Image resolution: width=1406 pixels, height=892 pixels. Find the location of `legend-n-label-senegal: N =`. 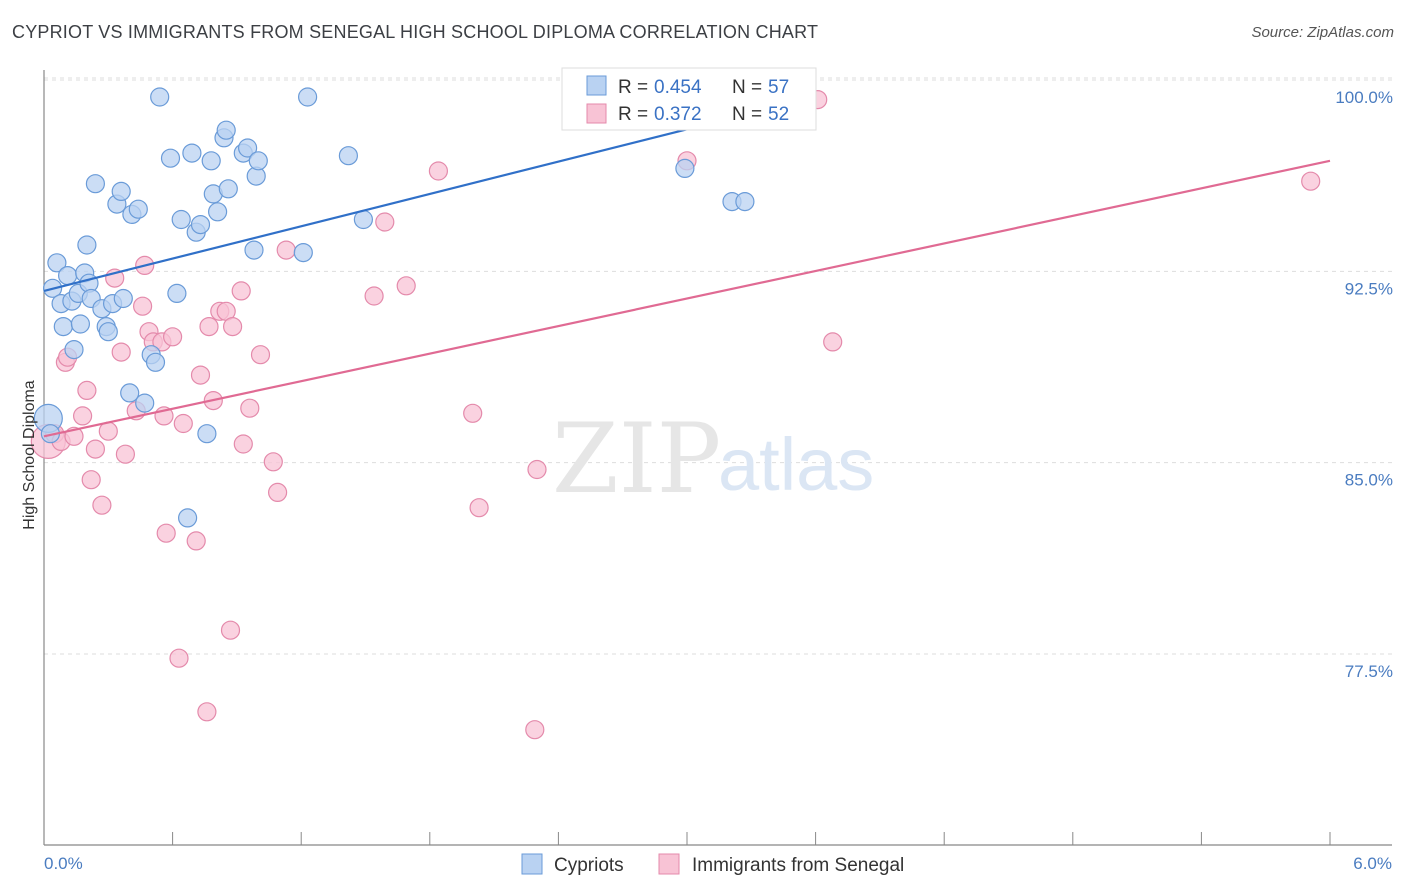

legend-n-label-senegal: N = is located at coordinates (747, 114).